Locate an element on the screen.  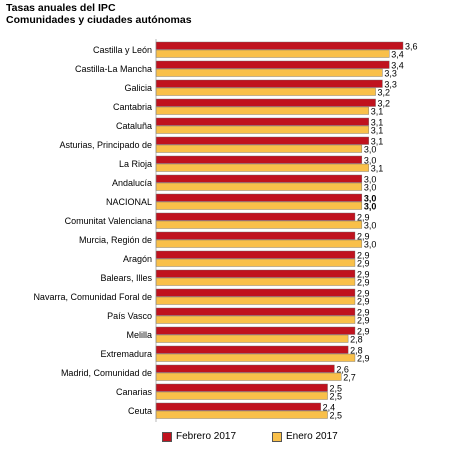
legend-item-febrero: Febrero 2017 is located at coordinates (199, 436).